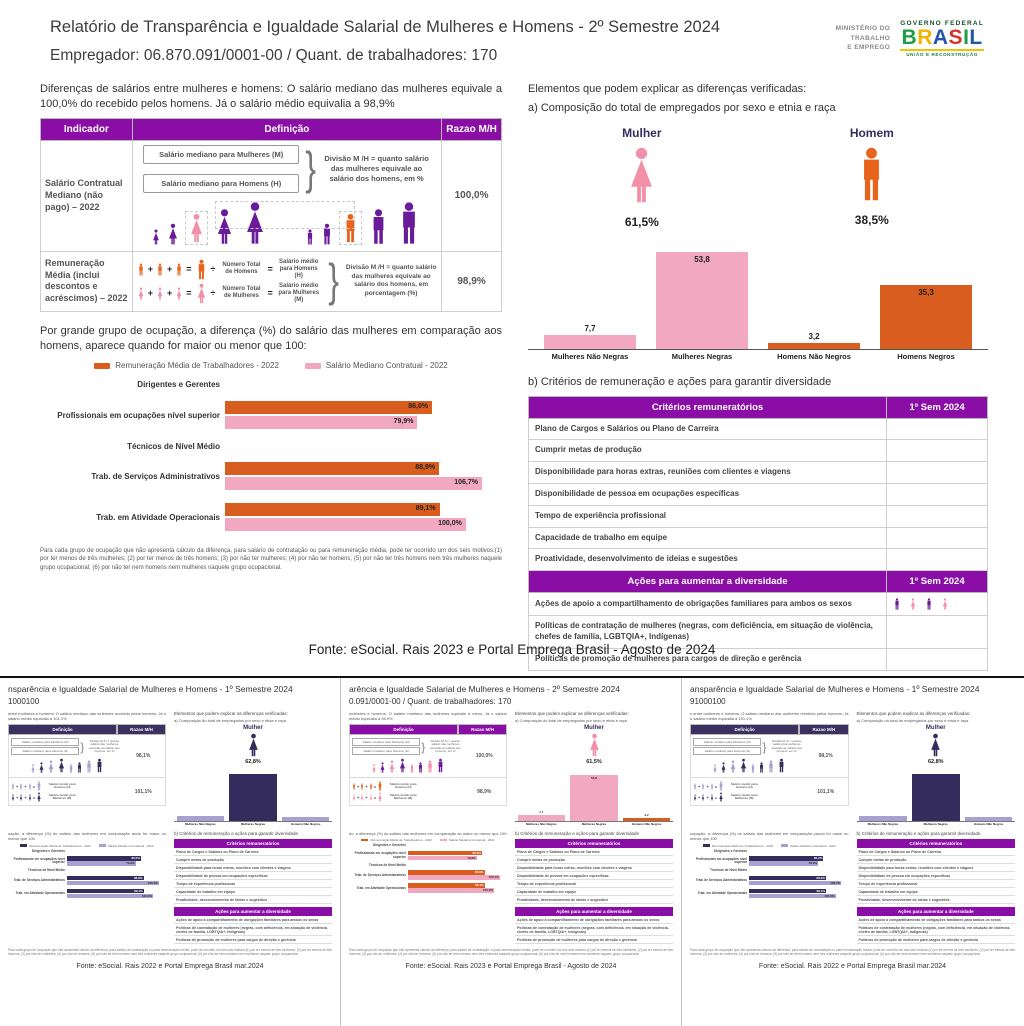 Image resolution: width=1024 pixels, height=1026 pixels. What do you see at coordinates (824, 730) in the screenshot?
I see `thumbnail-col-razao: Razao M/H` at bounding box center [824, 730].